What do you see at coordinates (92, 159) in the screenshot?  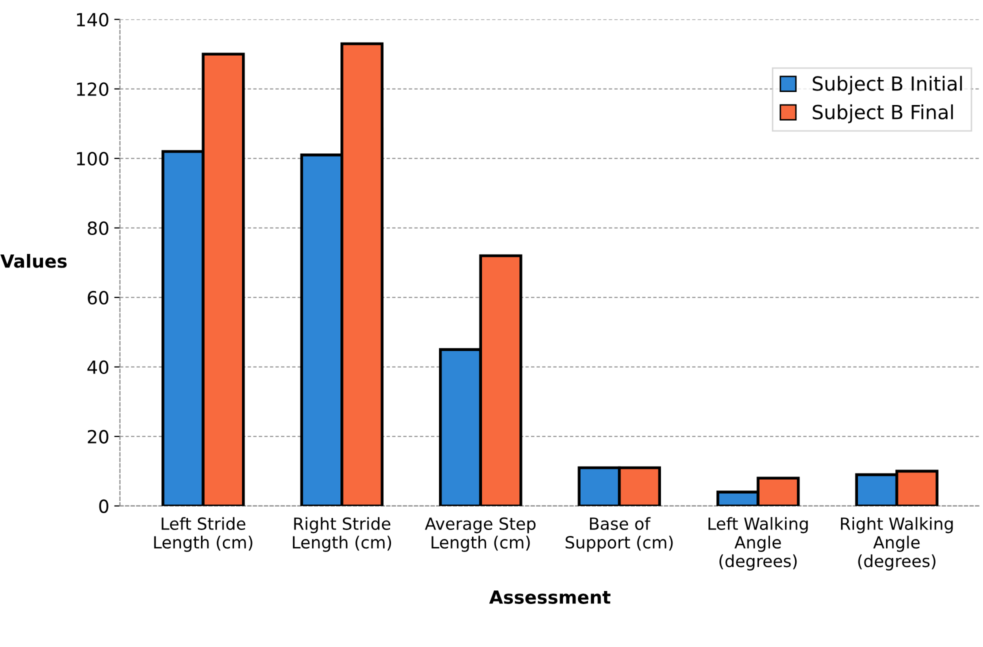 I see `y-tick-label: 100` at bounding box center [92, 159].